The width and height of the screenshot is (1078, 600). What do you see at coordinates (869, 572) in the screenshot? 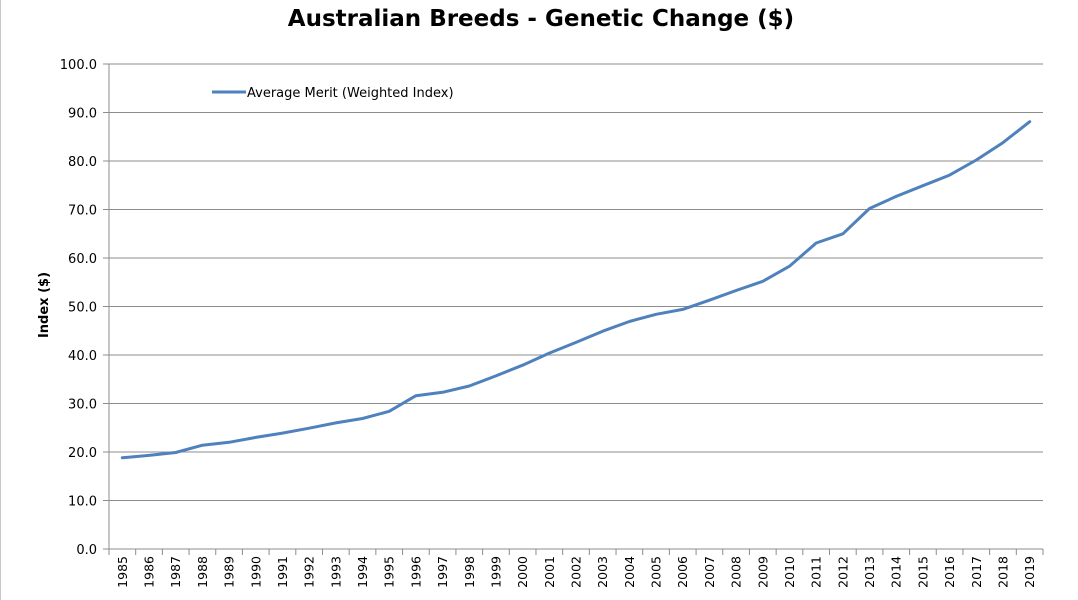
I see `x-tick-label: 2013` at bounding box center [869, 572].